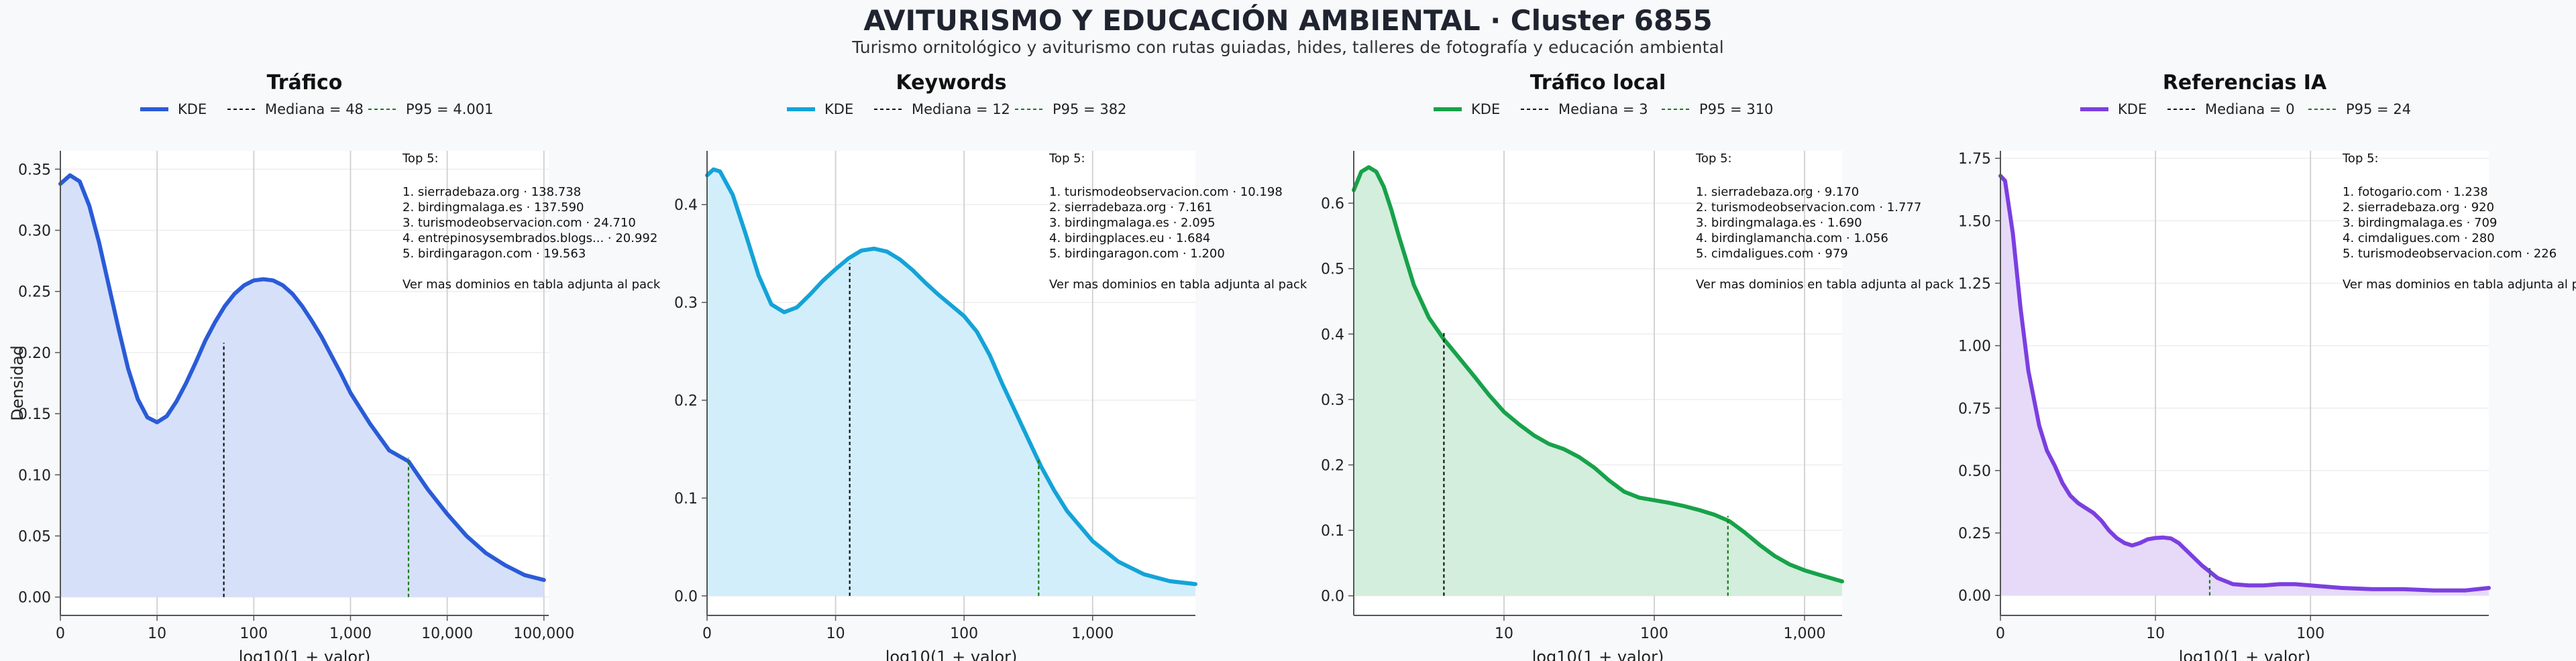  Describe the element at coordinates (2419, 238) in the screenshot. I see `top5-item: 4. cimdaligues.com · 280` at that location.